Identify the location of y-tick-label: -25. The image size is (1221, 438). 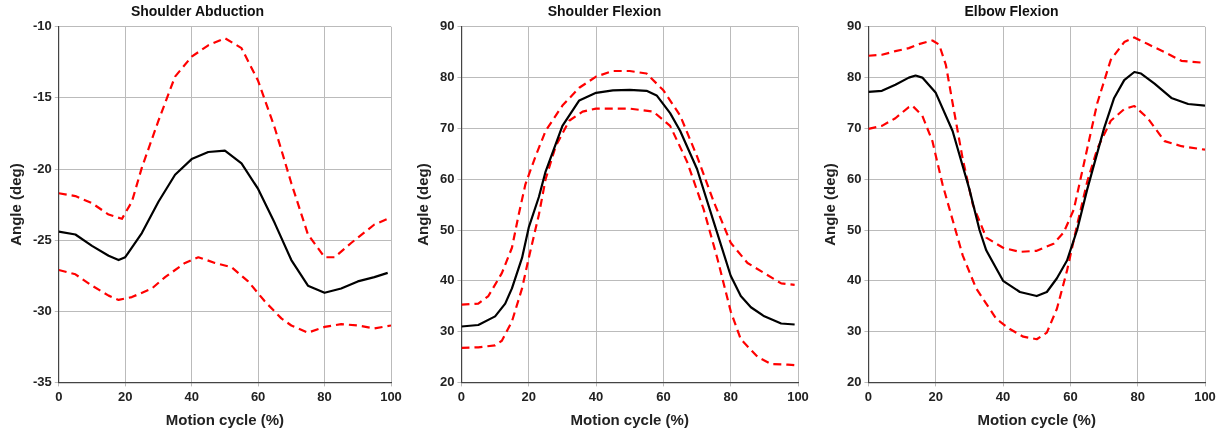
(42, 239).